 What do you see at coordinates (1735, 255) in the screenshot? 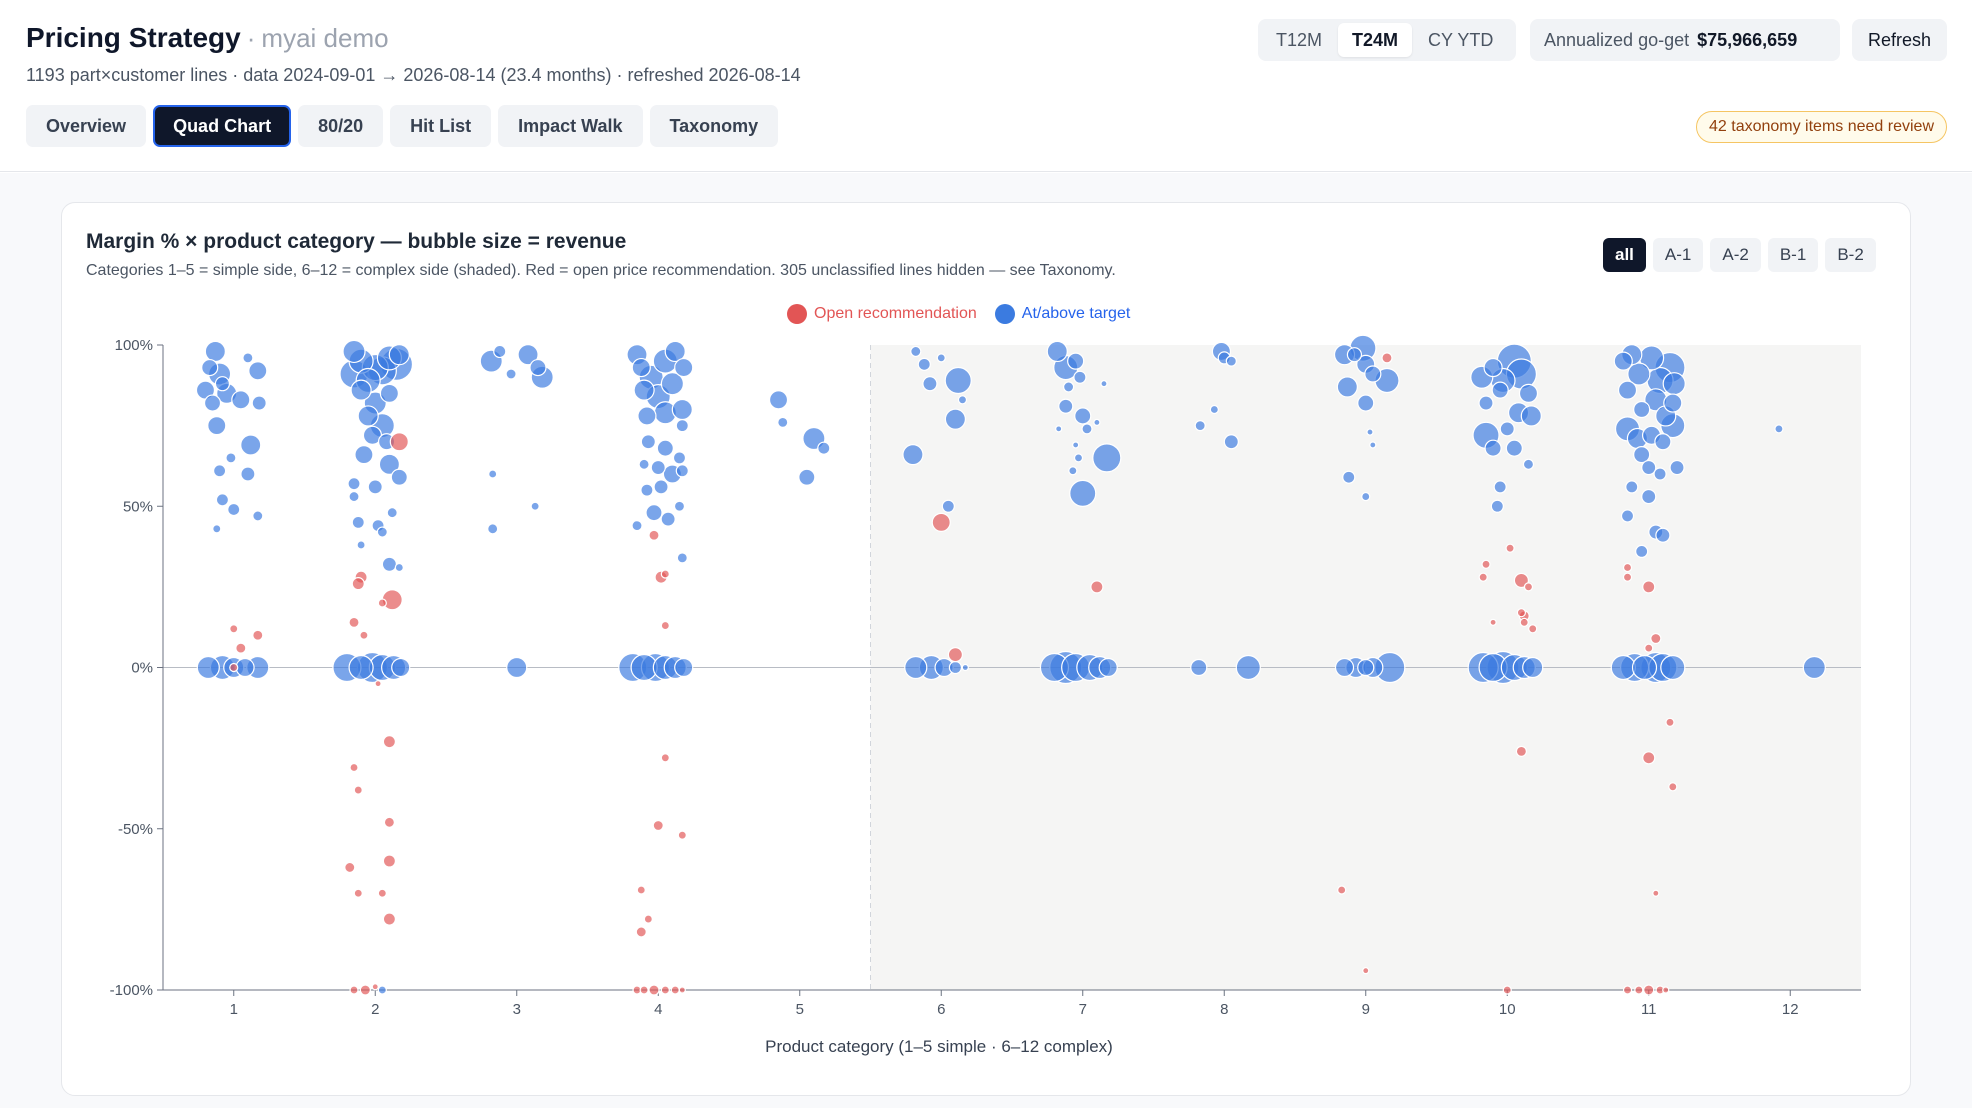
I see `filter-a-2: A-2` at bounding box center [1735, 255].